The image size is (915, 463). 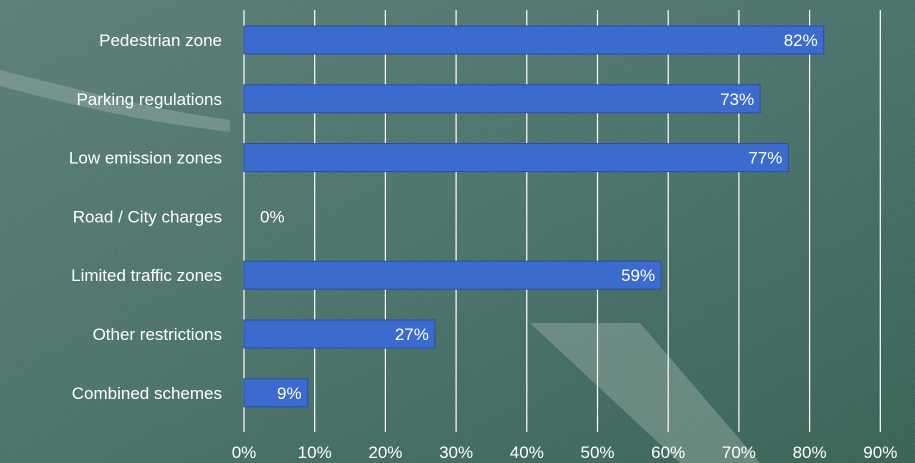 I want to click on road-marking-stripe, so click(x=645, y=393).